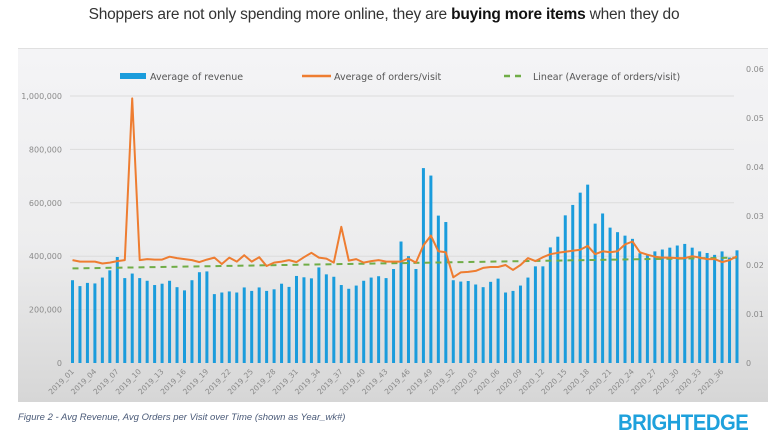 This screenshot has width=768, height=439. I want to click on left-axis: 0 200,000 400,000 600,000 800,000 1,000,000, so click(41, 230).